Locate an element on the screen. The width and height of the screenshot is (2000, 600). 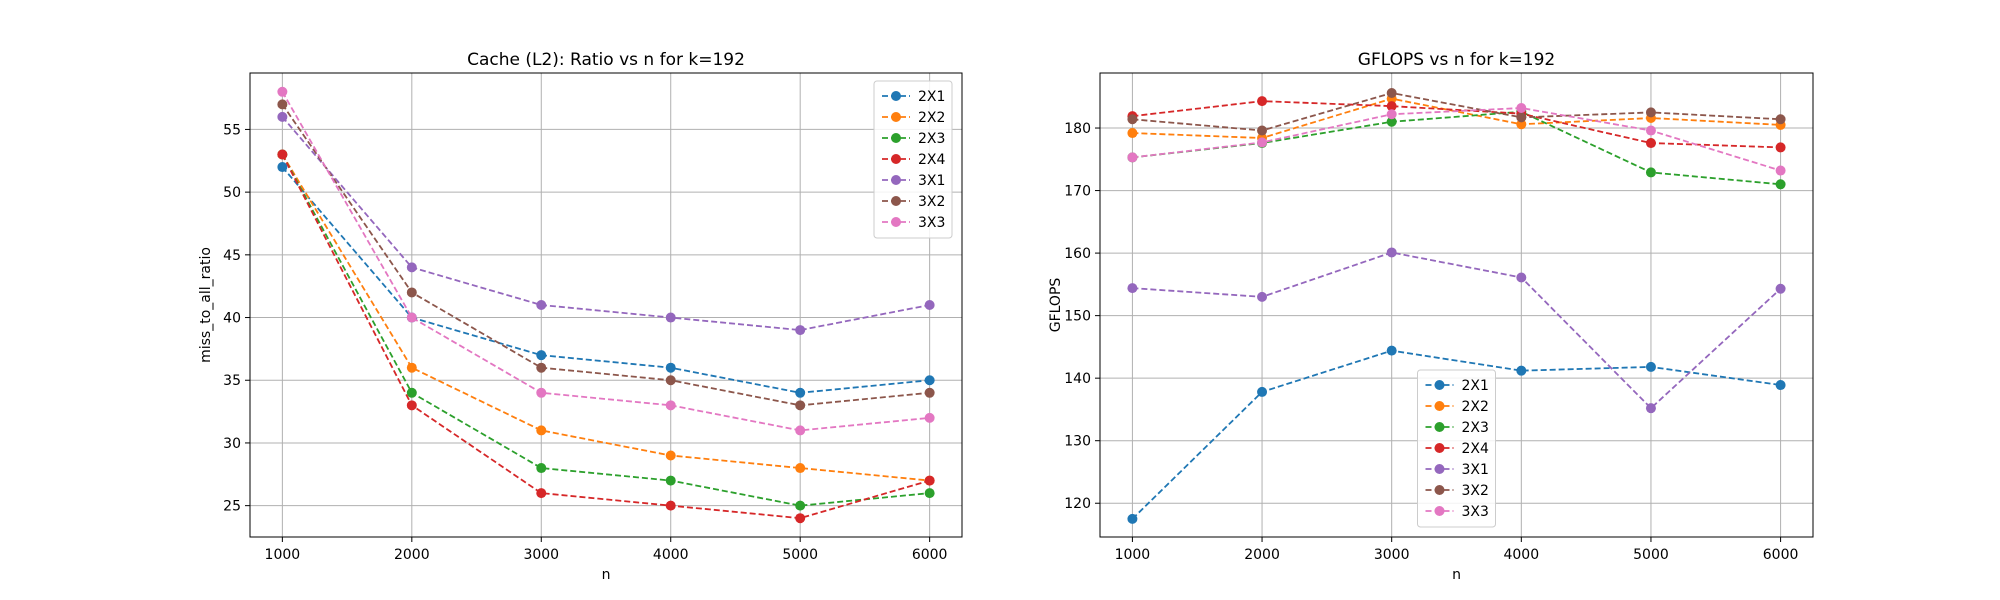
gflops-chart-y-tick-label: 180 is located at coordinates (1077, 129).